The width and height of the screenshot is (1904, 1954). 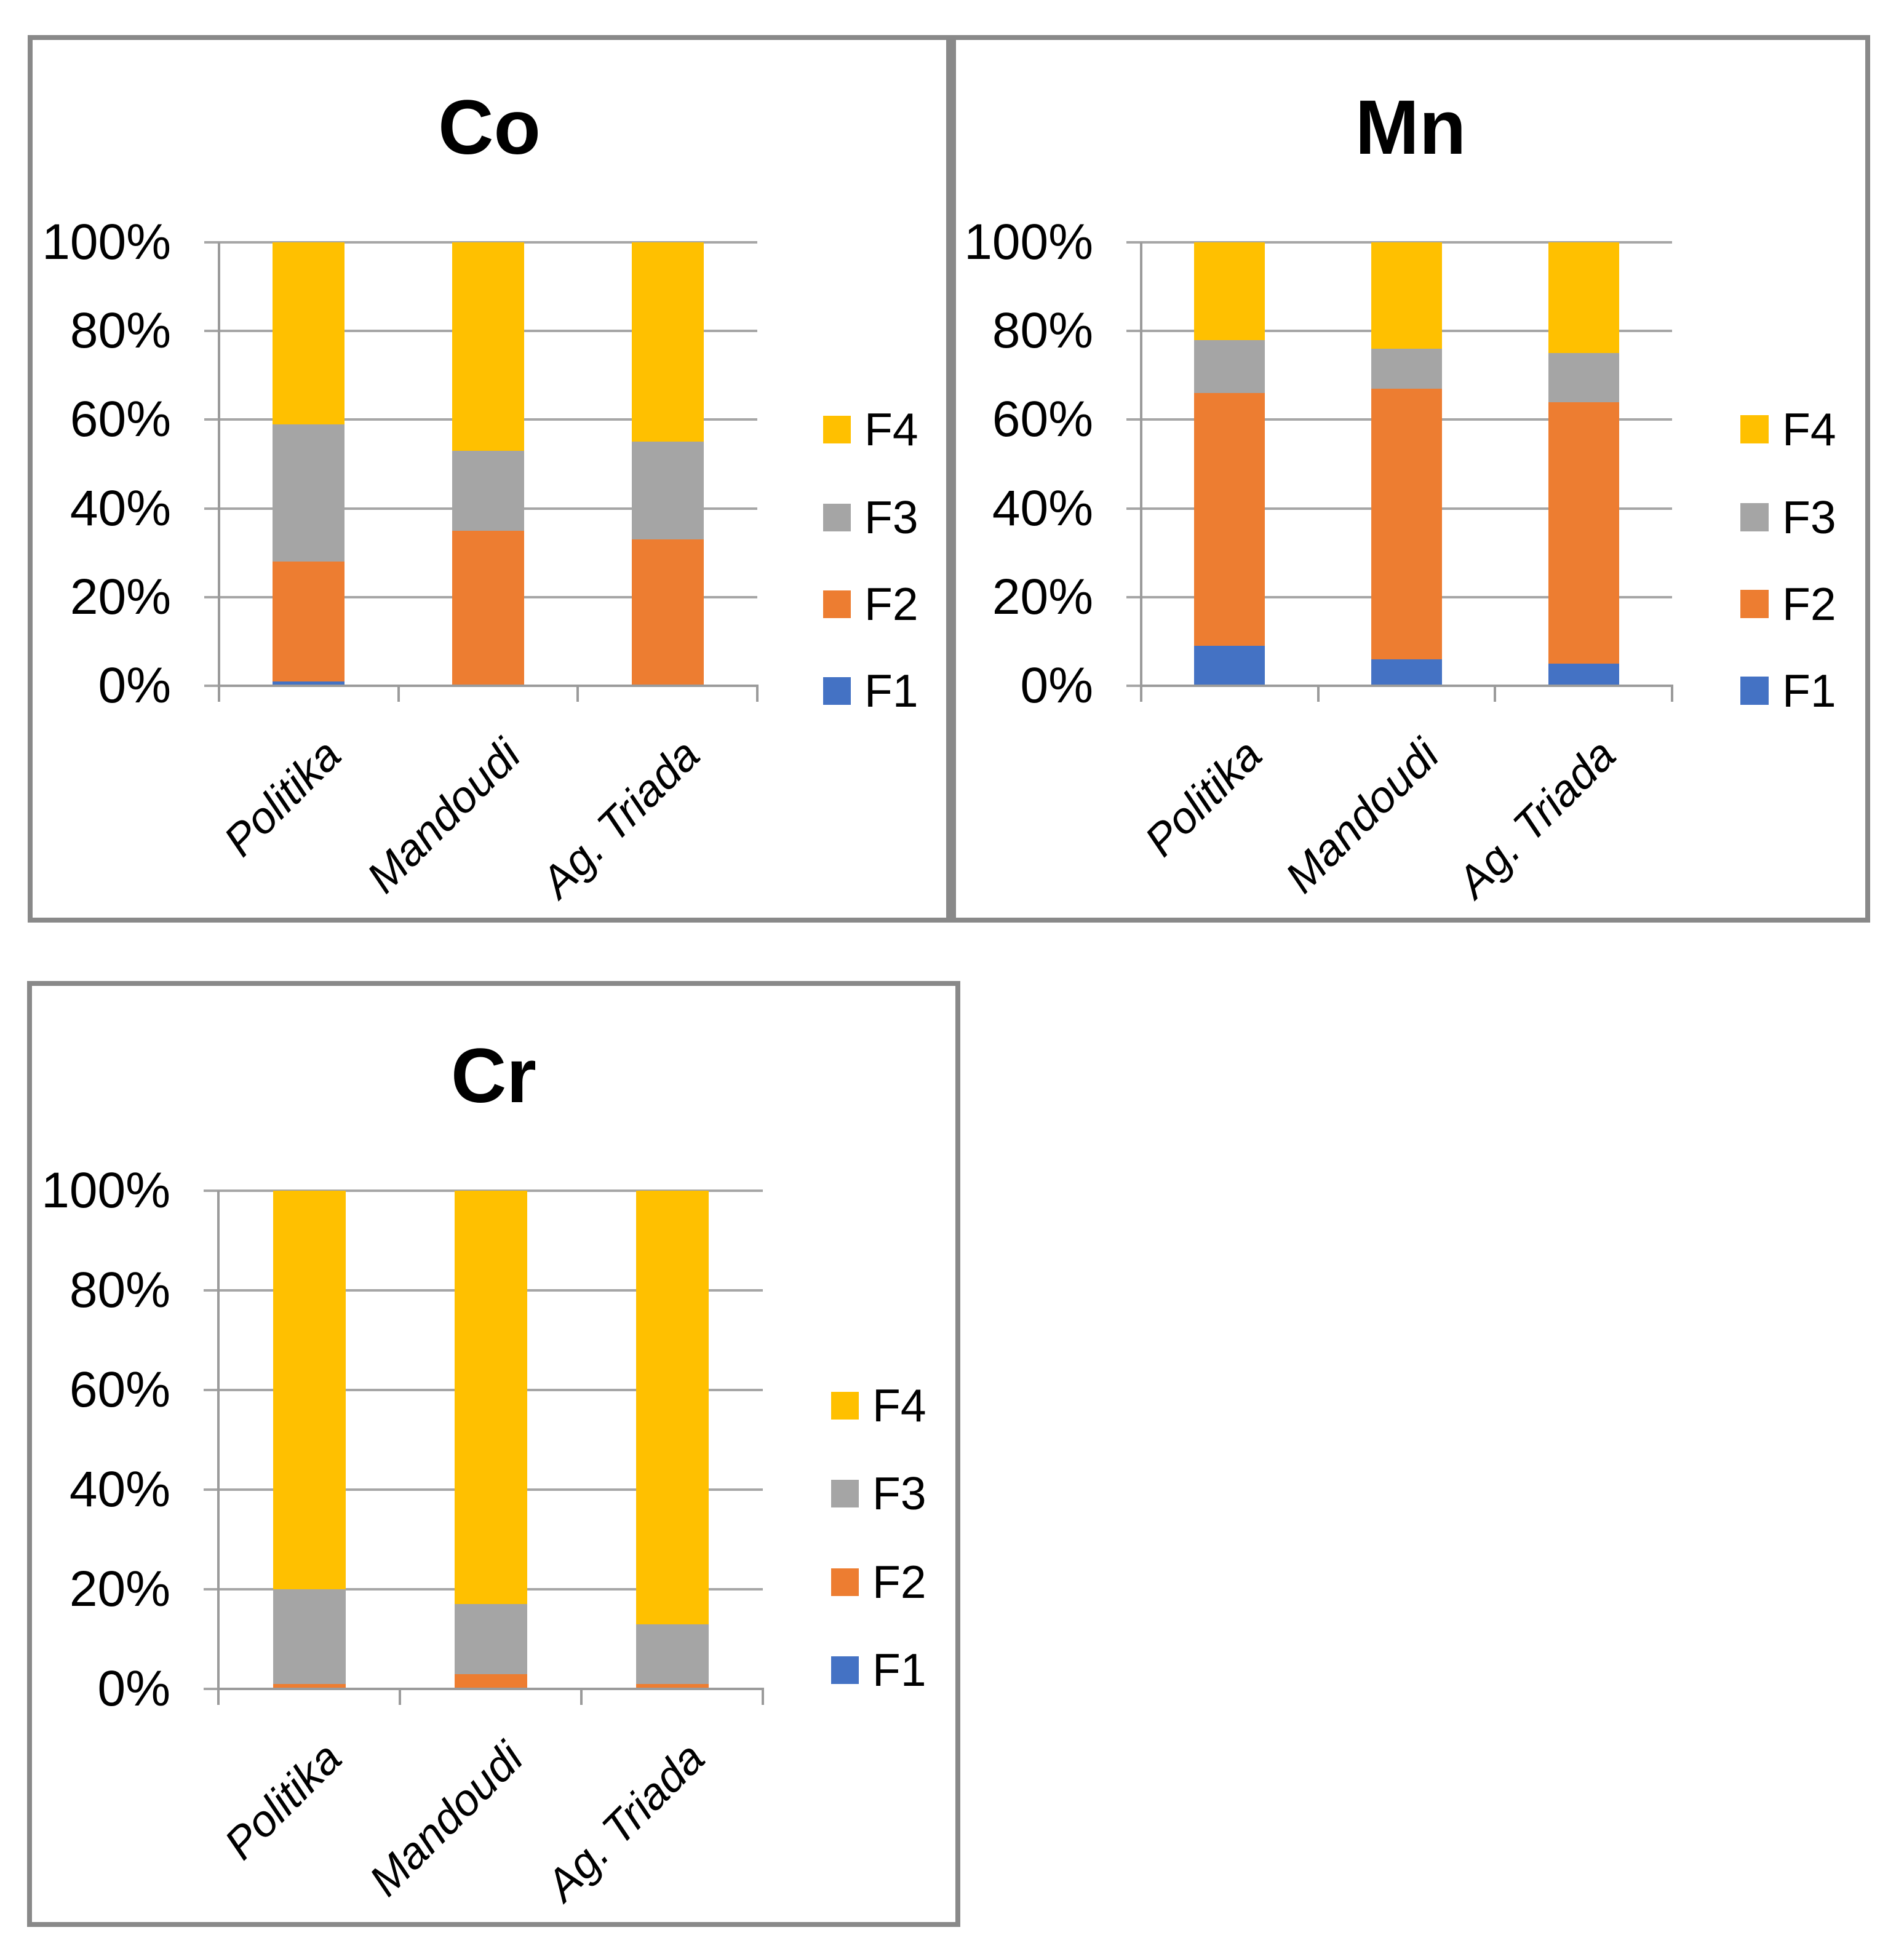 I want to click on chart-title-cr: Cr, so click(x=494, y=1076).